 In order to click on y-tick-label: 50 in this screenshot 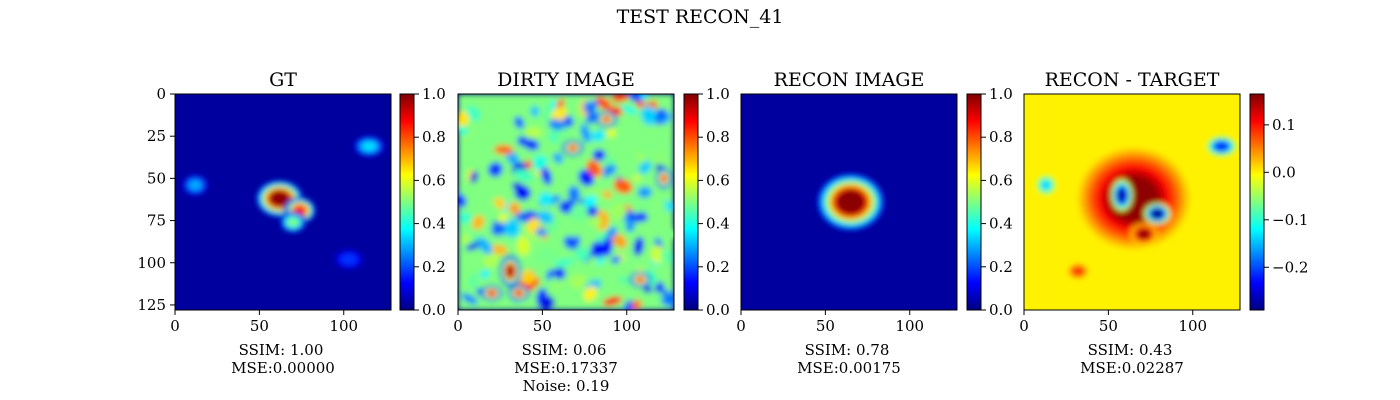, I will do `click(156, 178)`.